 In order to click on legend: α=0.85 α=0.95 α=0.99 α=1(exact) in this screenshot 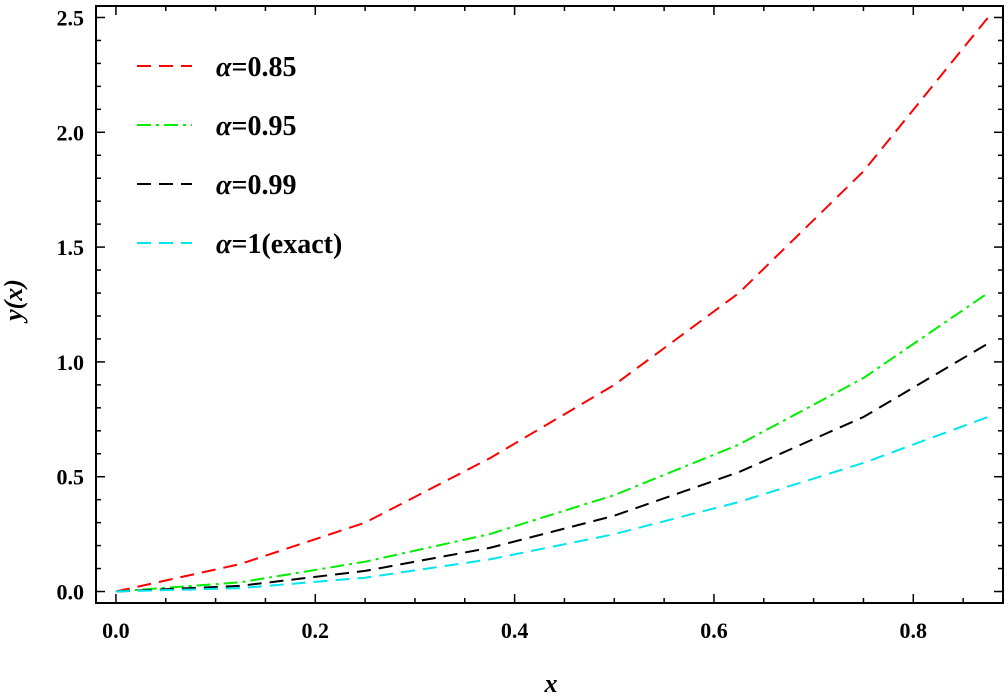, I will do `click(239, 156)`.